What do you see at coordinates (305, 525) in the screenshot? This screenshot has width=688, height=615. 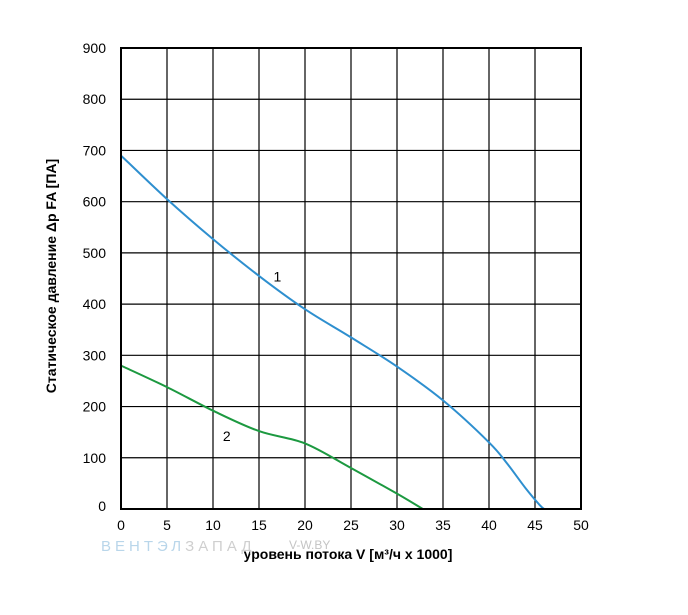 I see `x-tick-label-4: 20` at bounding box center [305, 525].